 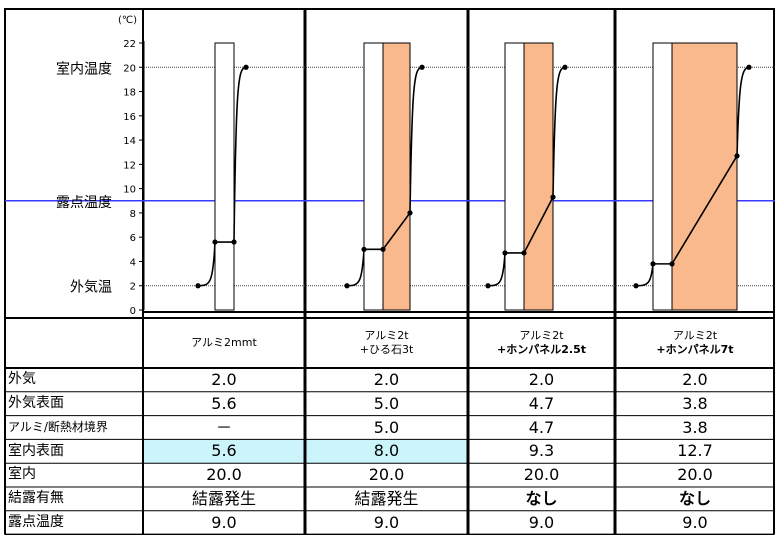 I want to click on row-label: 露点温度, so click(x=36, y=522).